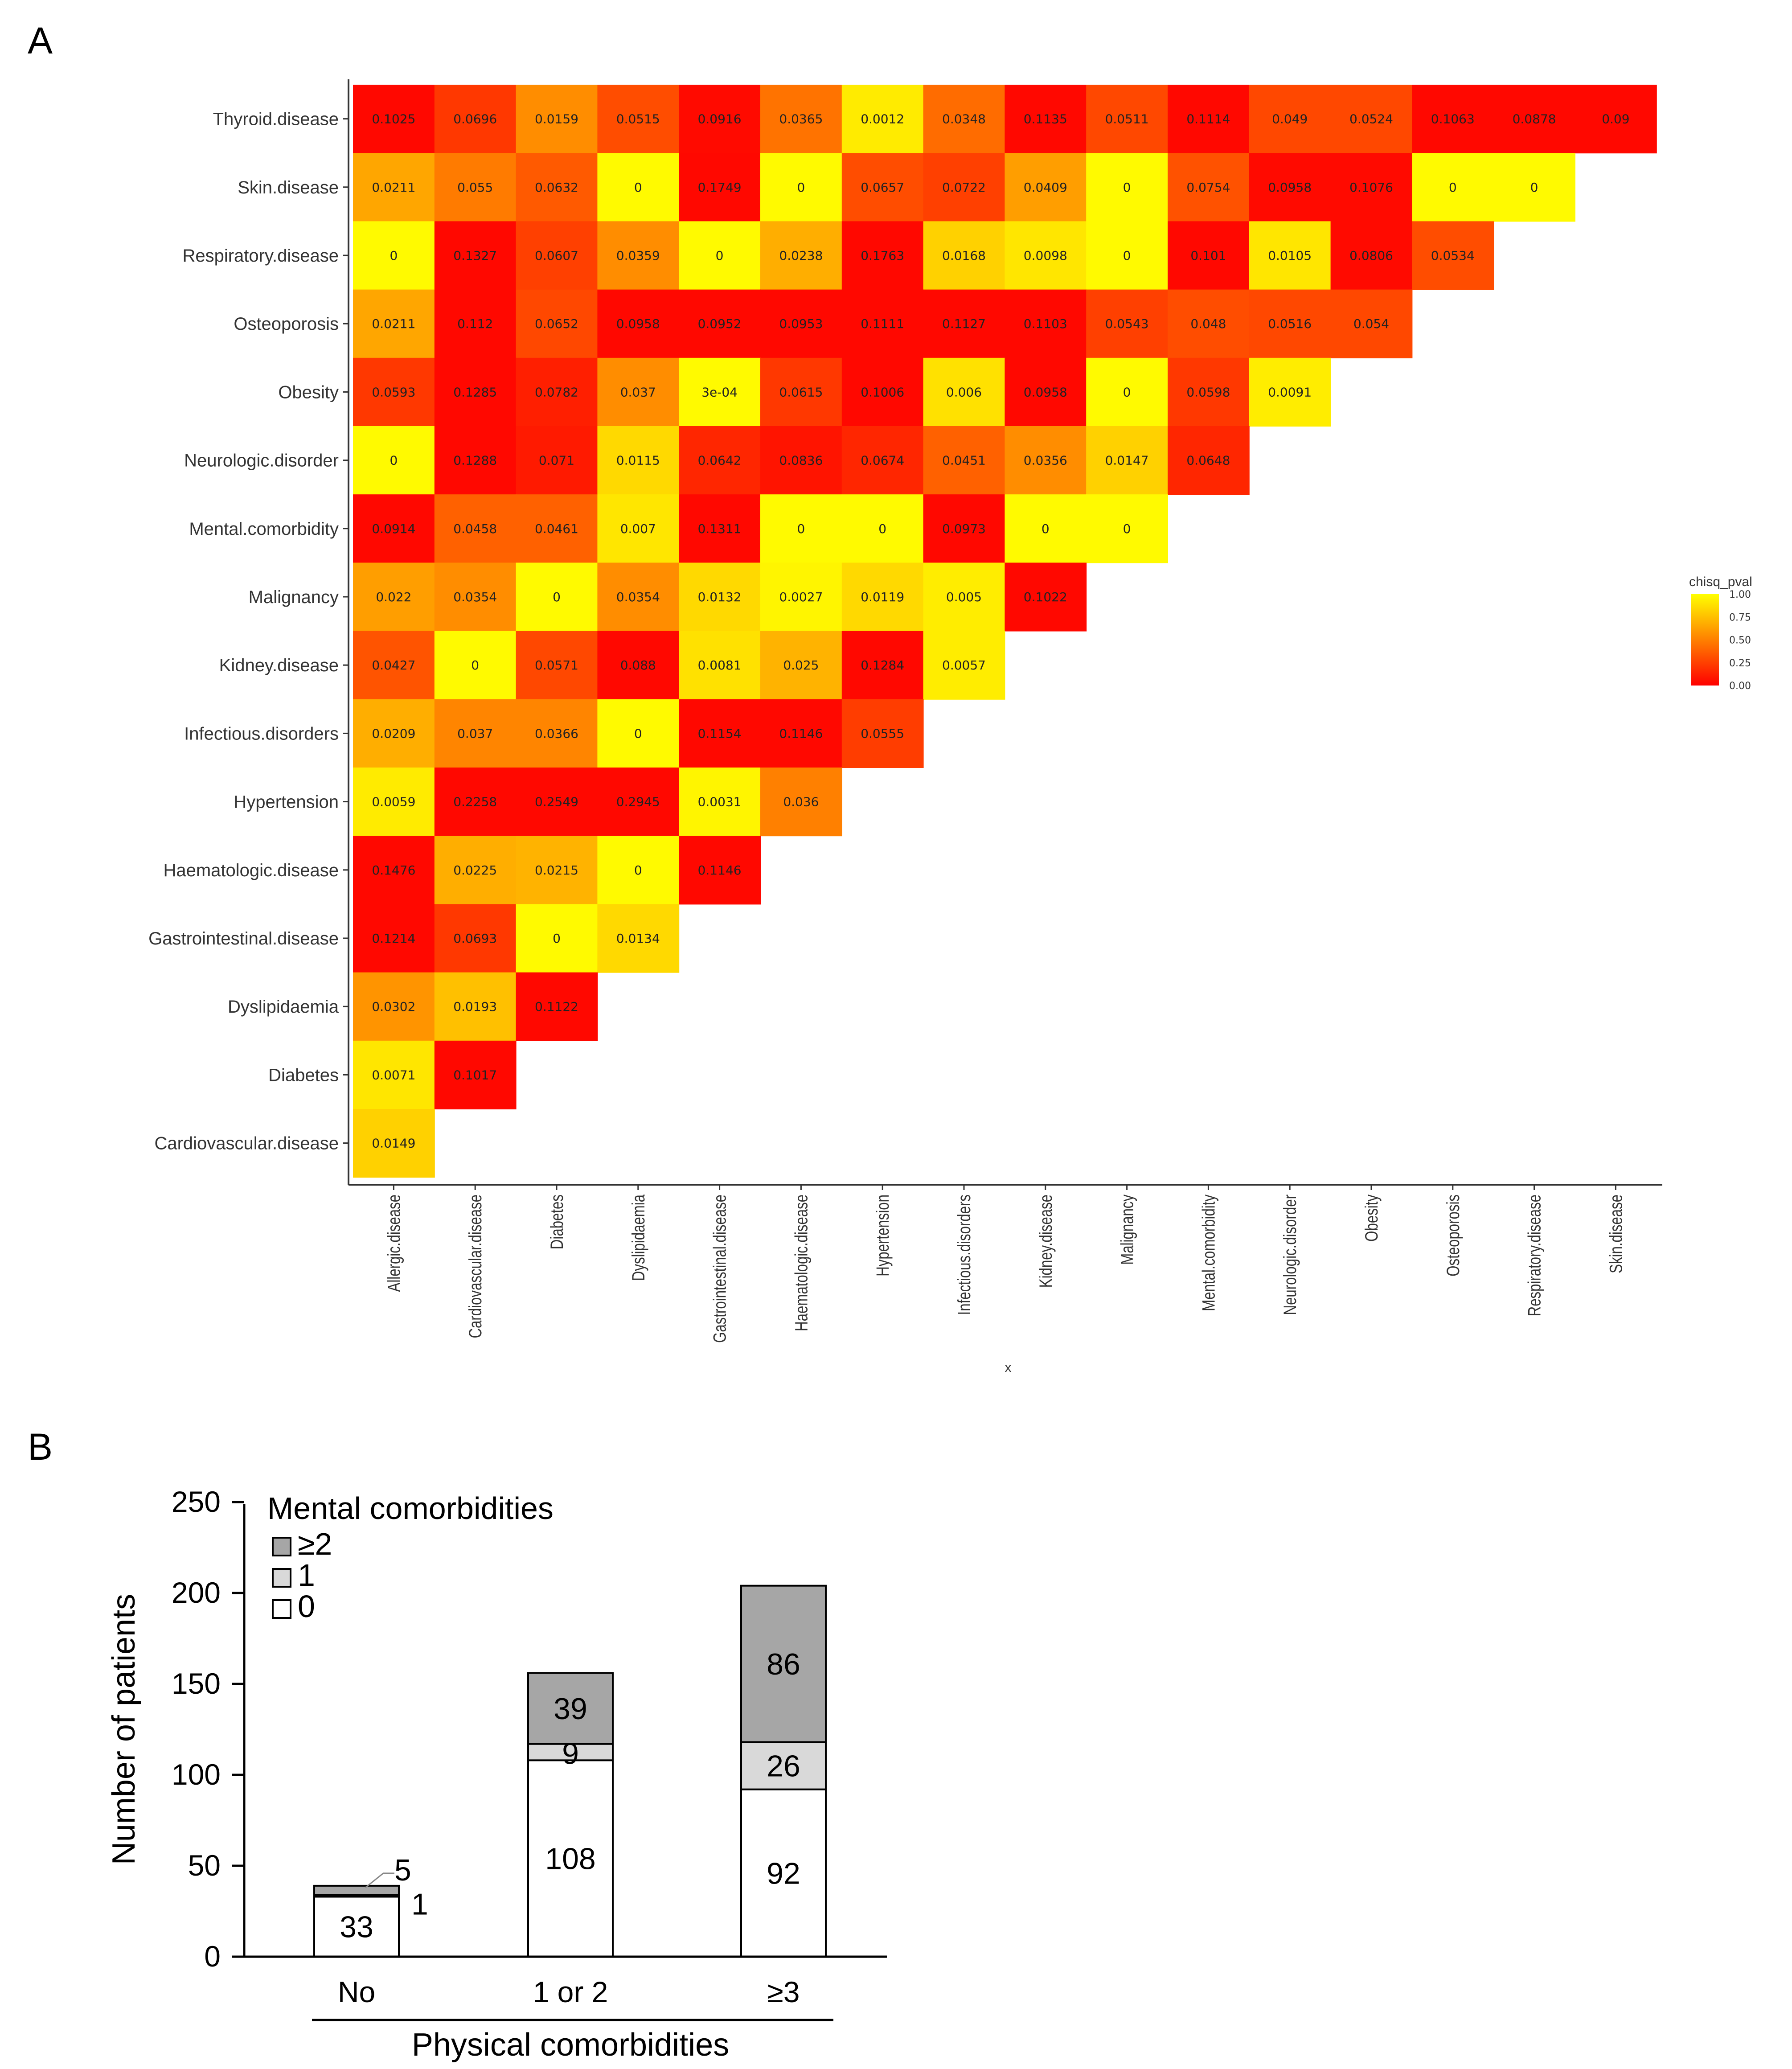 The height and width of the screenshot is (2069, 1792). I want to click on heatmap-column-label: Osteoporosis, so click(1453, 1236).